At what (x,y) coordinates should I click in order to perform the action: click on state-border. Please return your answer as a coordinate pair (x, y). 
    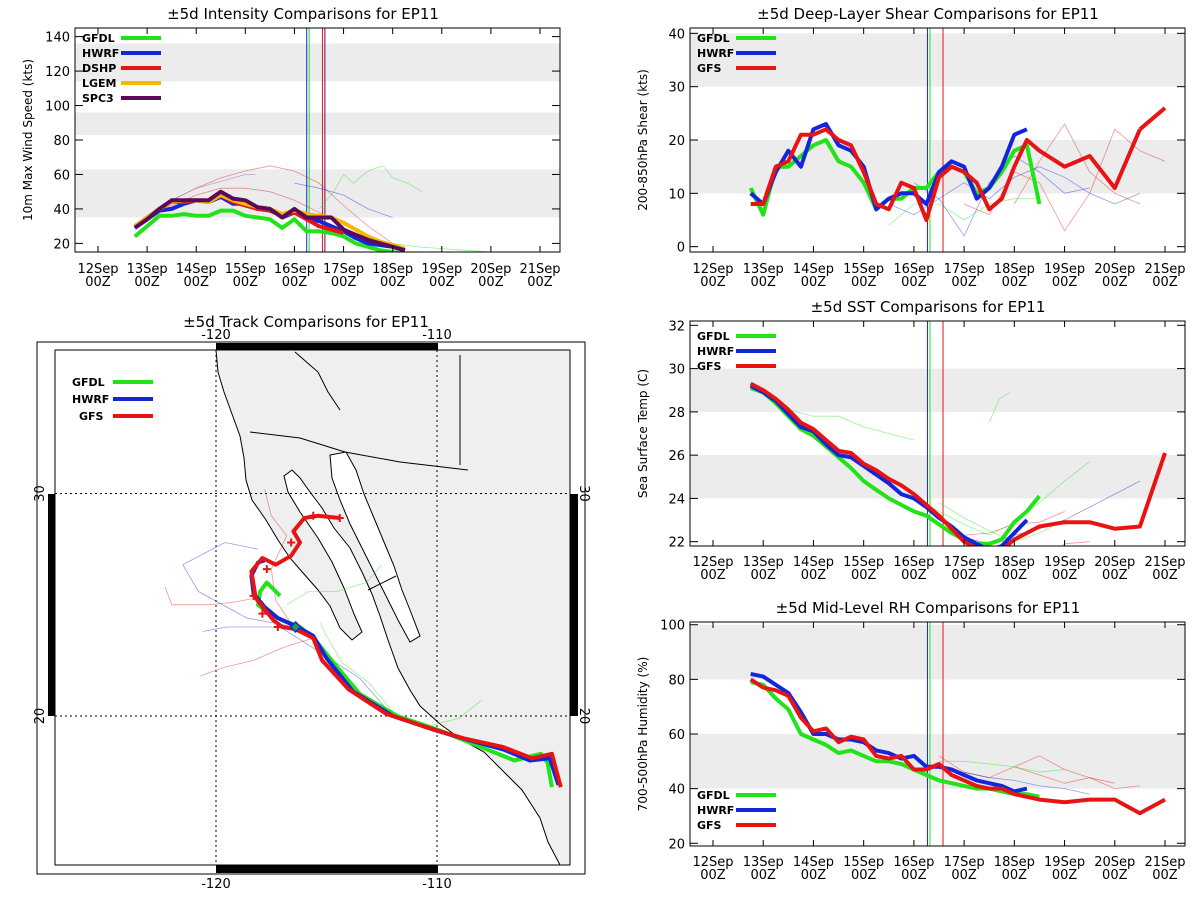
    Looking at the image, I should click on (317, 381).